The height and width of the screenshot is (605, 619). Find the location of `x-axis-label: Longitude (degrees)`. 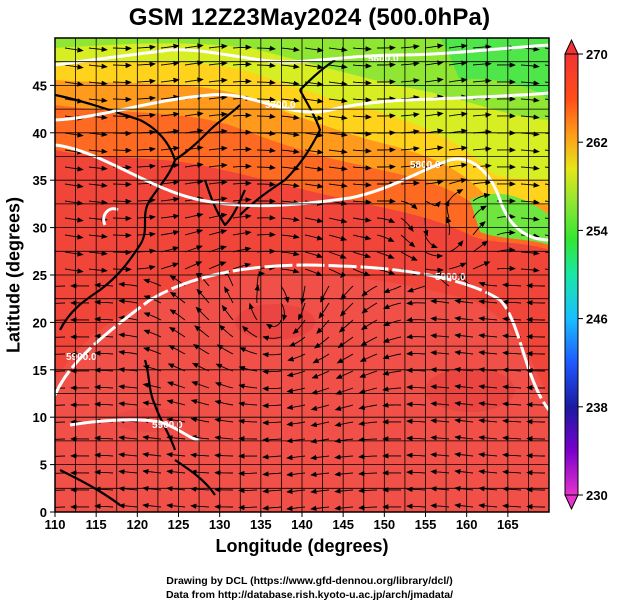

x-axis-label: Longitude (degrees) is located at coordinates (302, 546).